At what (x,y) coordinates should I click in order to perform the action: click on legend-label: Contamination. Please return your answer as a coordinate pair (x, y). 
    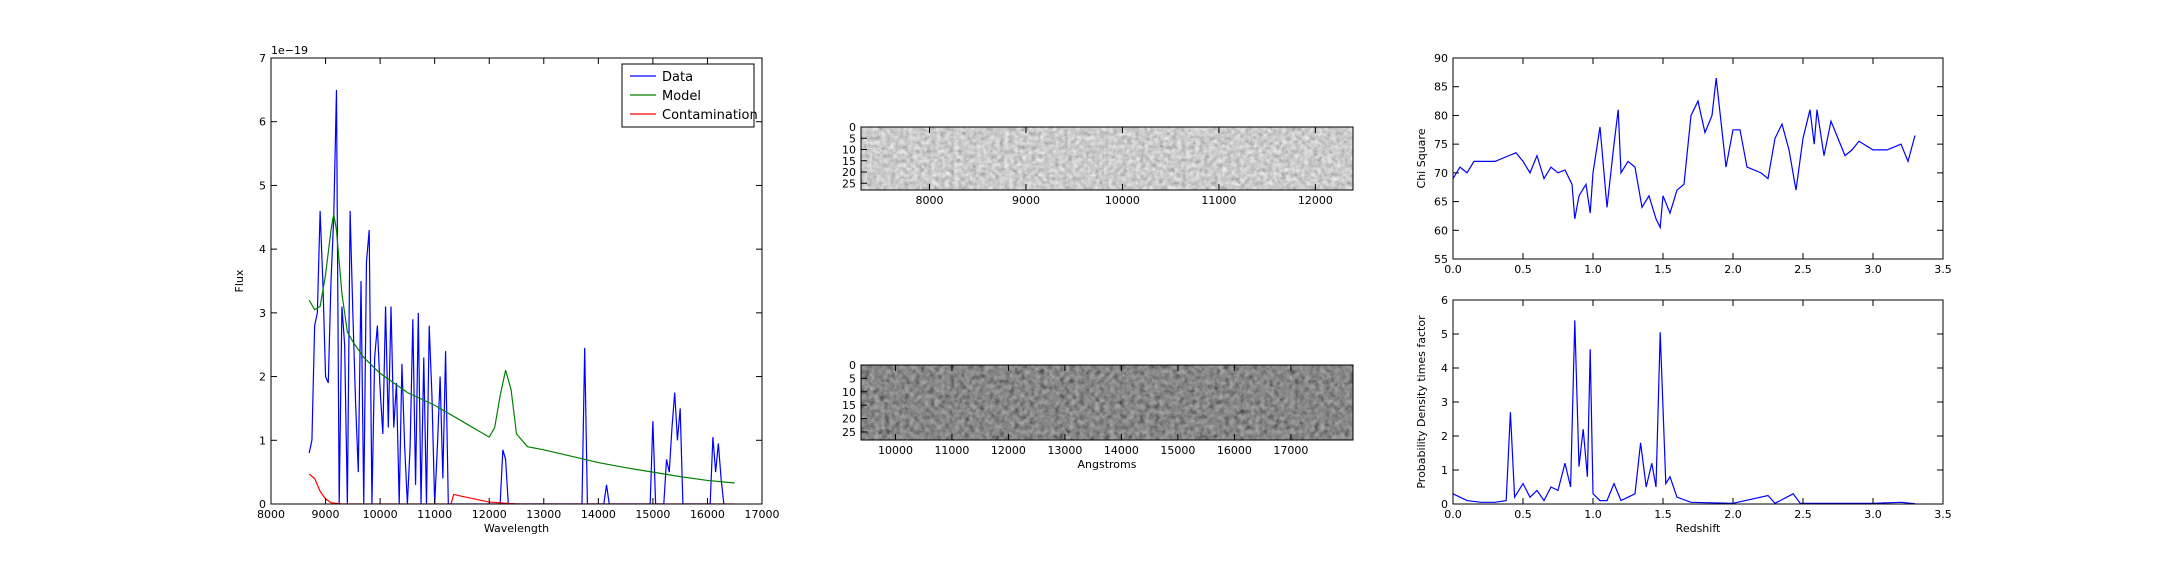
    Looking at the image, I should click on (710, 115).